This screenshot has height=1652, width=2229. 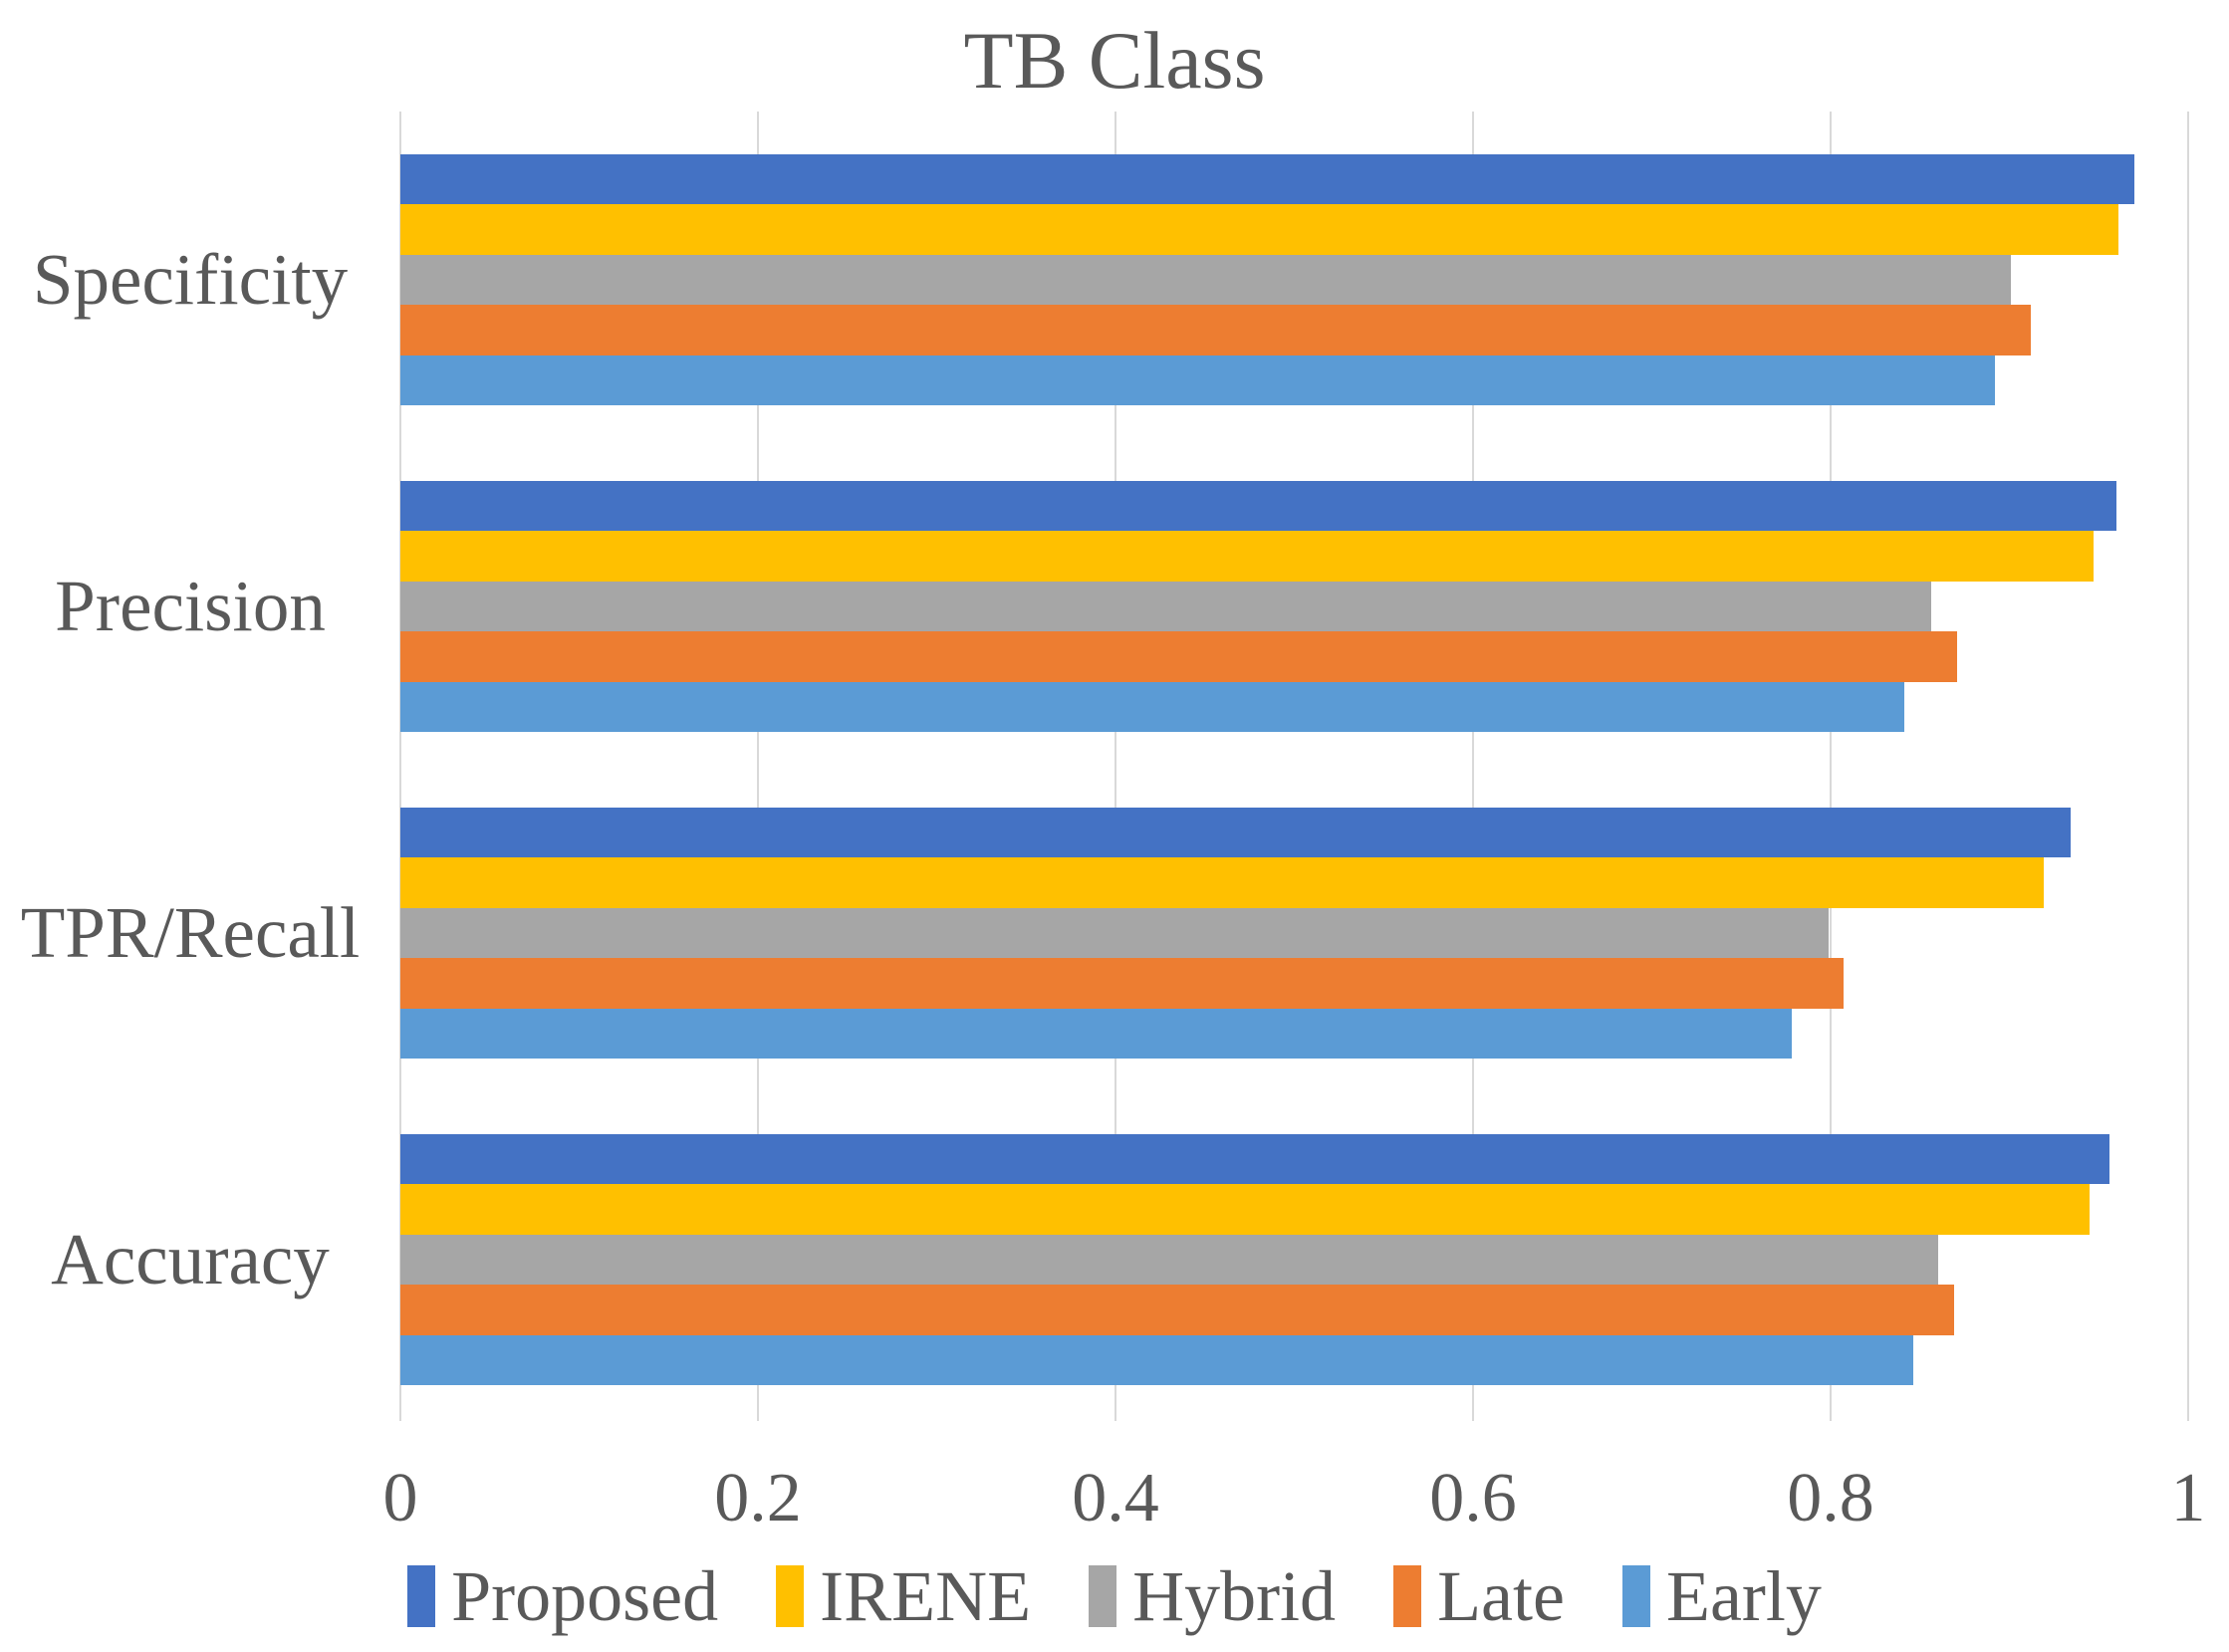 I want to click on bar-early-tpr-recall, so click(x=1096, y=1034).